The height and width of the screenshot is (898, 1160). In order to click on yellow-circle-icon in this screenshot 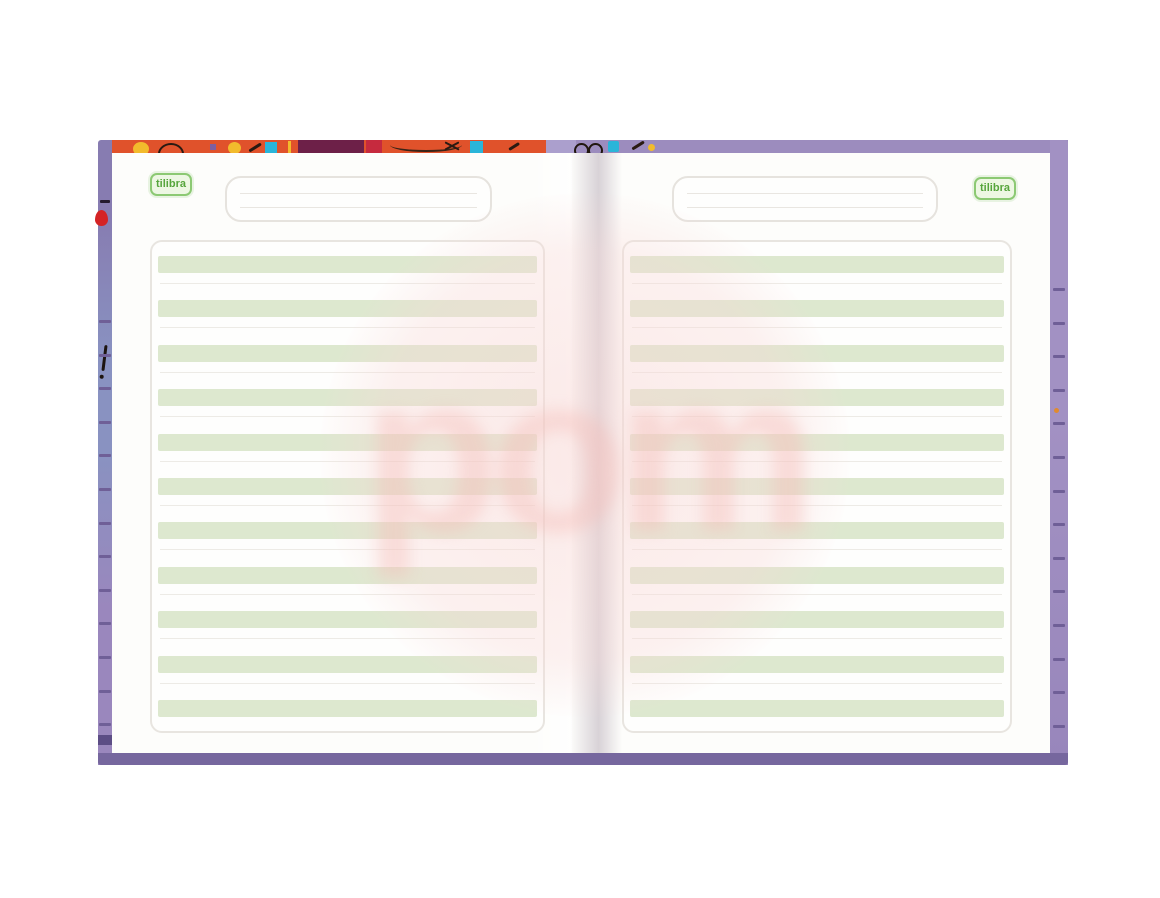, I will do `click(234, 147)`.